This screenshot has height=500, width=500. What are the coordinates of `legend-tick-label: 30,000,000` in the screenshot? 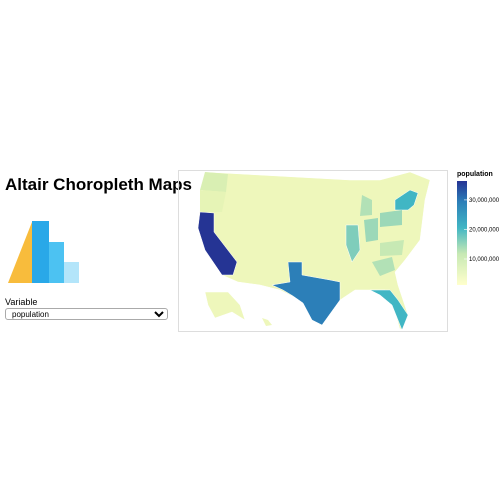 It's located at (484, 201).